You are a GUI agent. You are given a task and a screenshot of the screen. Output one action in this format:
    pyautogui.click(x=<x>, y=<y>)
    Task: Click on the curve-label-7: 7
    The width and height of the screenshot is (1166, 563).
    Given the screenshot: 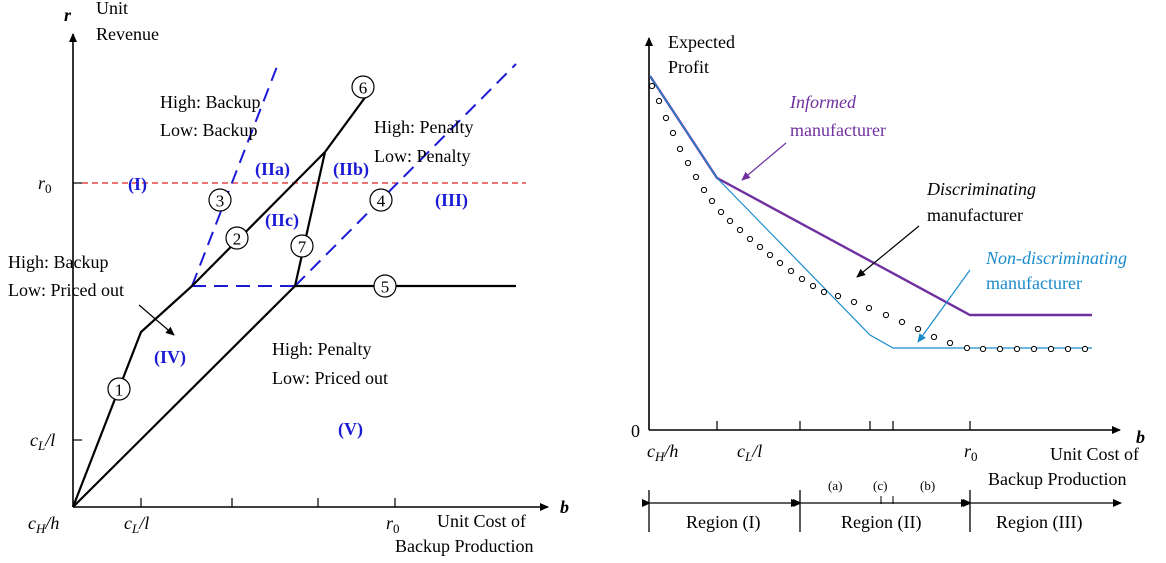 What is the action you would take?
    pyautogui.click(x=302, y=246)
    